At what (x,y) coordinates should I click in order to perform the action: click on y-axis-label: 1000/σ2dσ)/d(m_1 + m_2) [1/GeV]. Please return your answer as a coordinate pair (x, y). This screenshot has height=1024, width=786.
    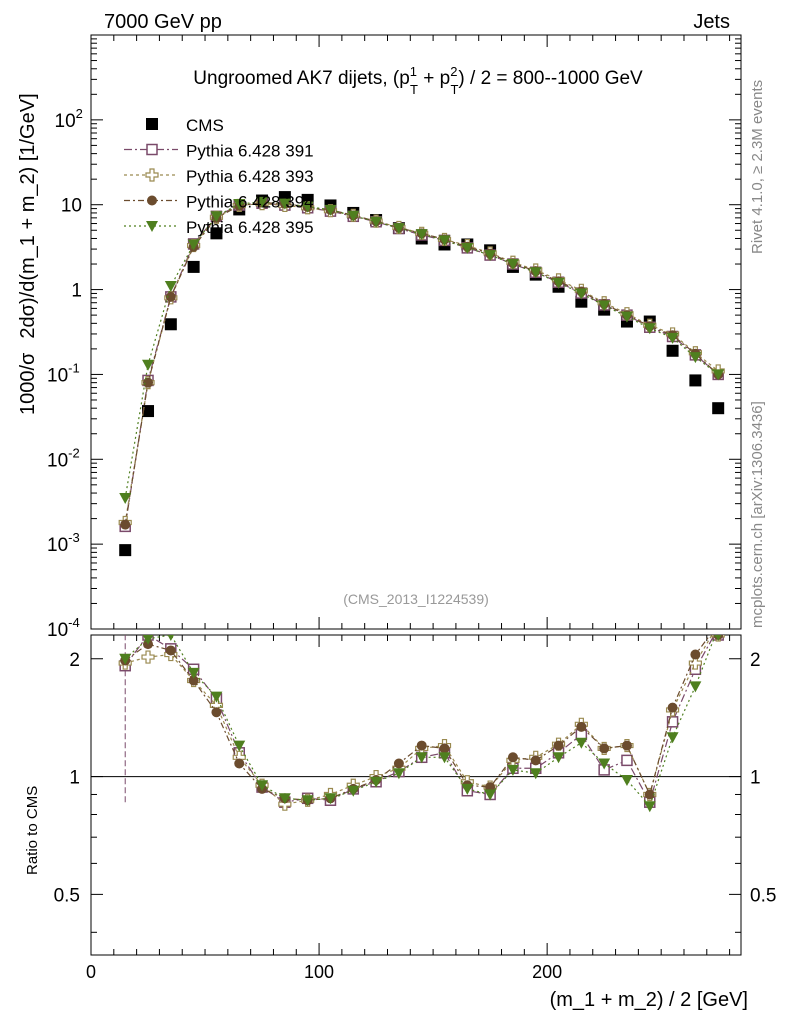
    Looking at the image, I should click on (28, 254).